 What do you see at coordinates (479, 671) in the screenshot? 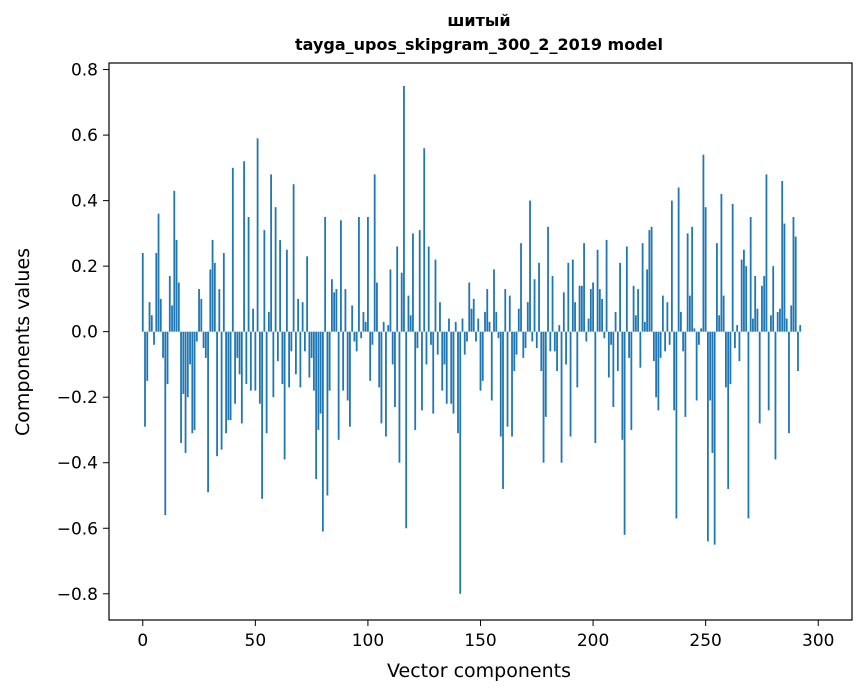
I see `x-axis-label: Vector components` at bounding box center [479, 671].